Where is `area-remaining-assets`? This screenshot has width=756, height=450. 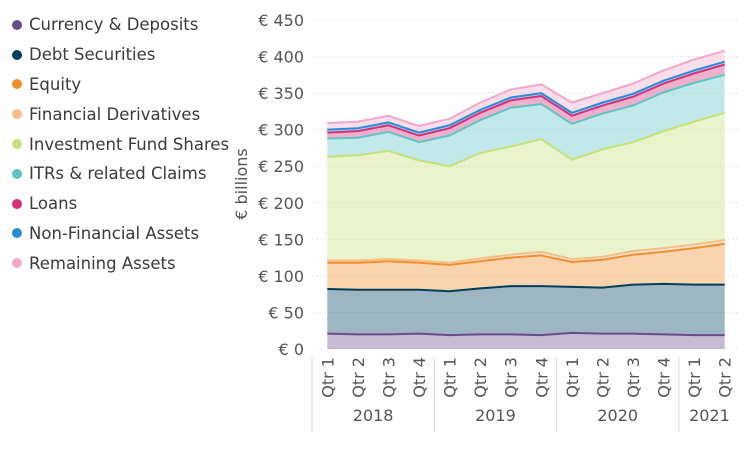 area-remaining-assets is located at coordinates (526, 91).